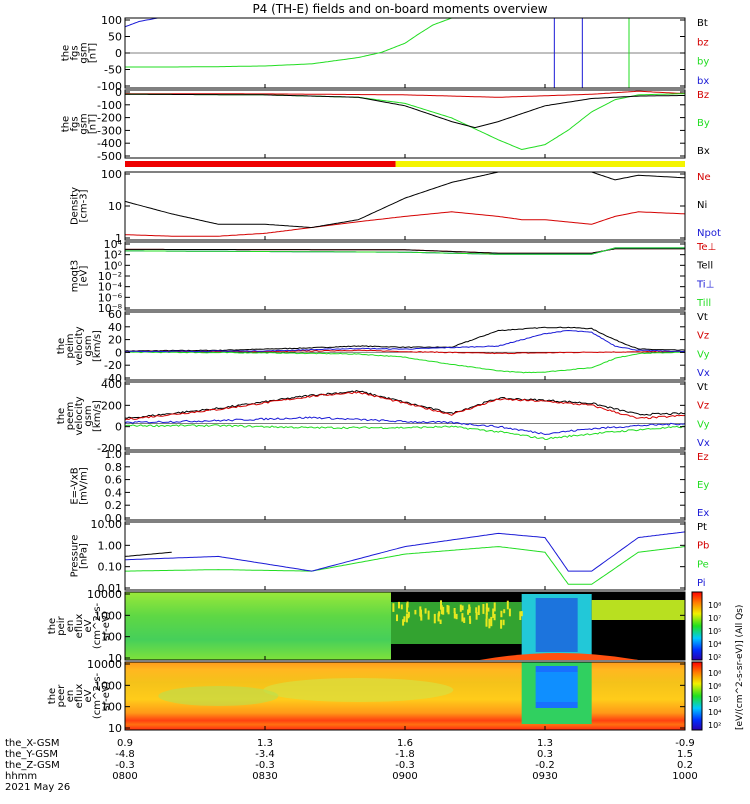 The height and width of the screenshot is (804, 750). What do you see at coordinates (88, 415) in the screenshot?
I see `y-axis-label-line: gsm` at bounding box center [88, 415].